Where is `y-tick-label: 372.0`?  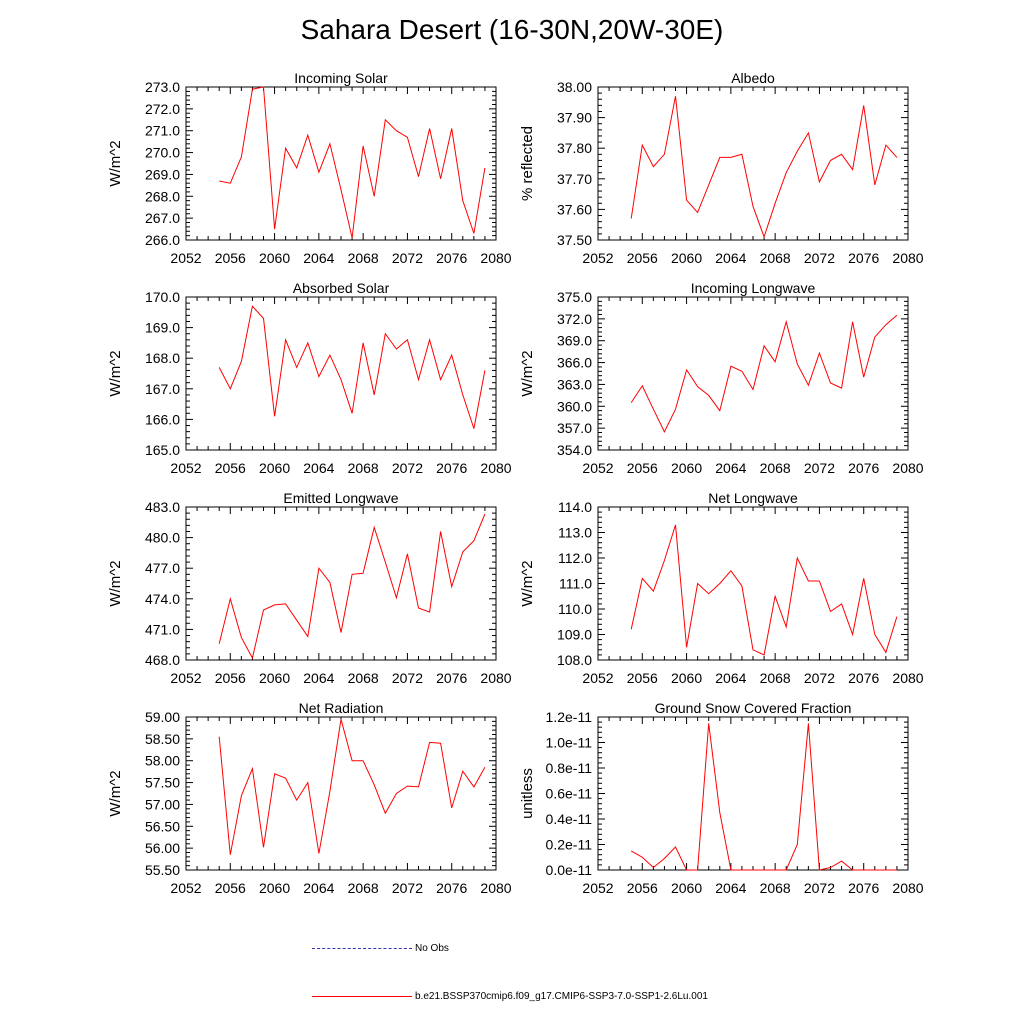
y-tick-label: 372.0 is located at coordinates (574, 319).